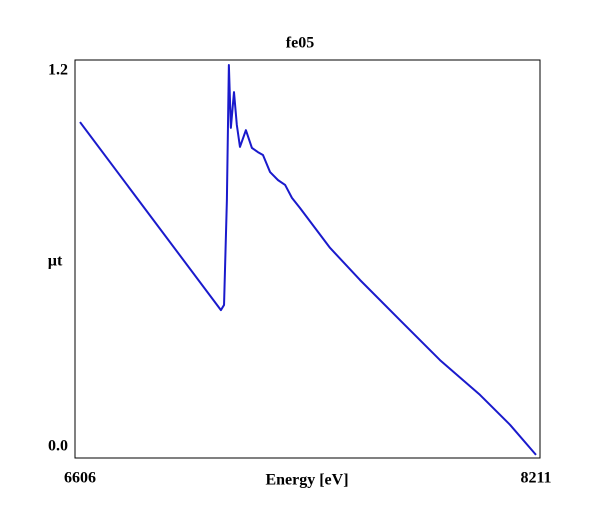 The image size is (600, 520). What do you see at coordinates (55, 261) in the screenshot?
I see `y-axis-label: µt` at bounding box center [55, 261].